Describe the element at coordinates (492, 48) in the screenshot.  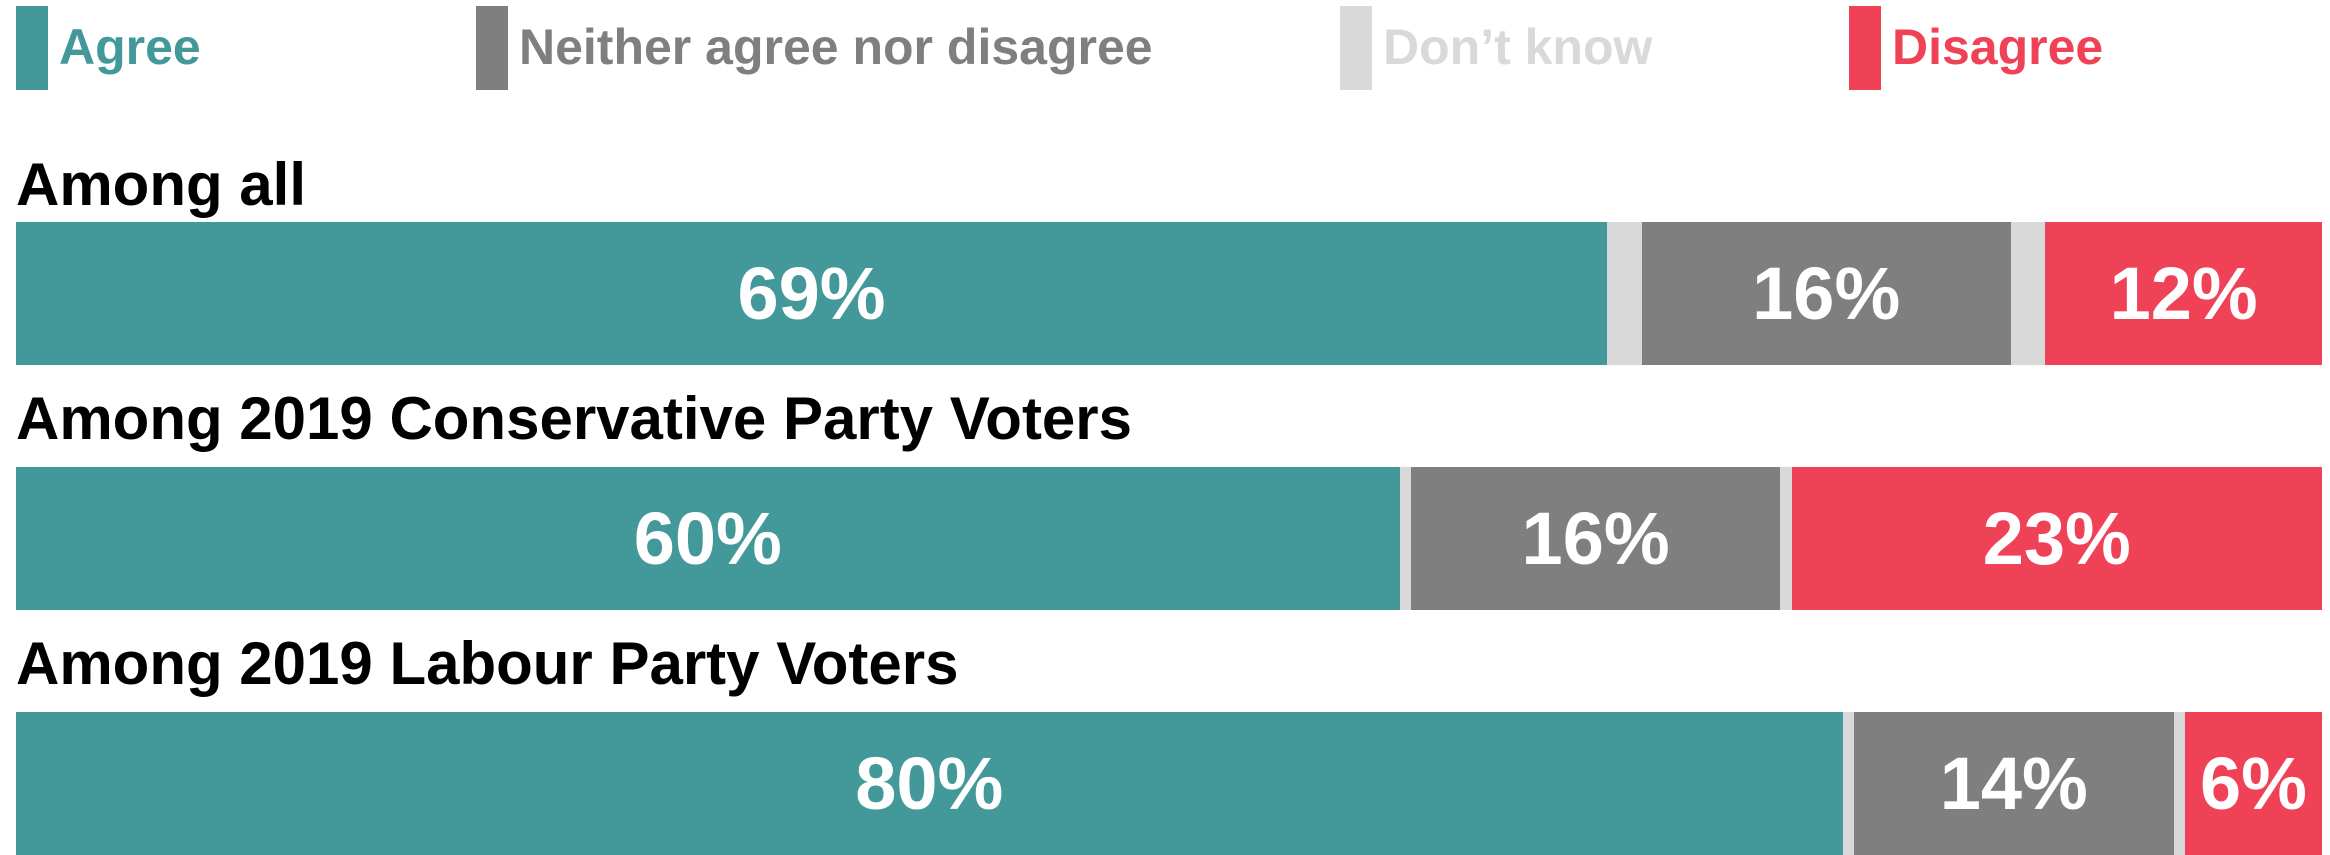
I see `legend-swatch-neither` at that location.